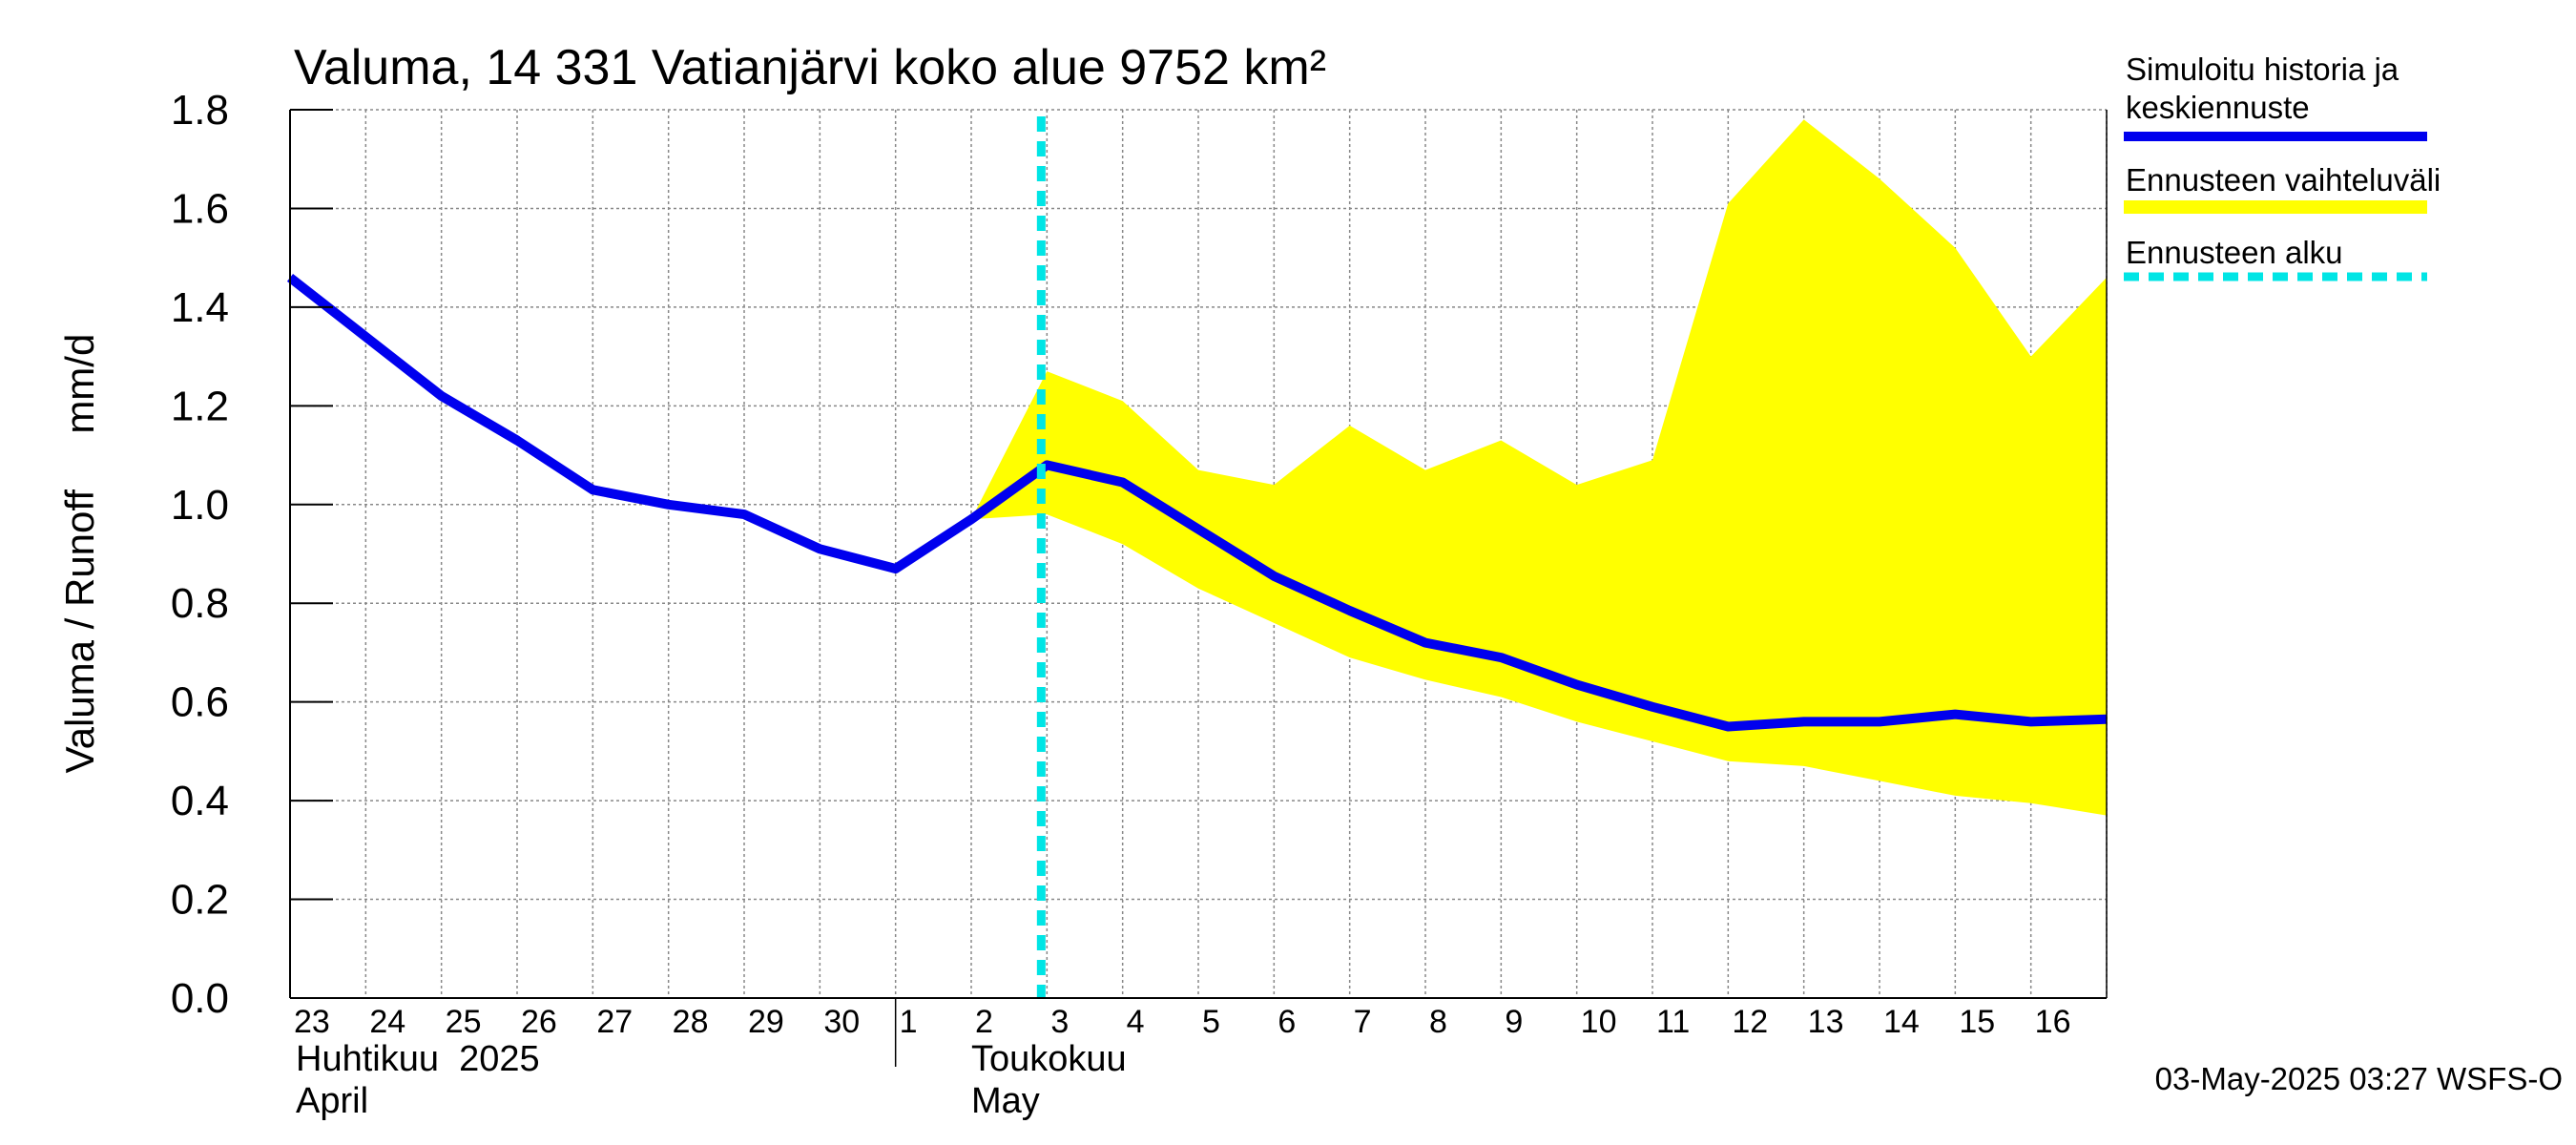  Describe the element at coordinates (200, 208) in the screenshot. I see `y-tick-label: 1.6` at that location.